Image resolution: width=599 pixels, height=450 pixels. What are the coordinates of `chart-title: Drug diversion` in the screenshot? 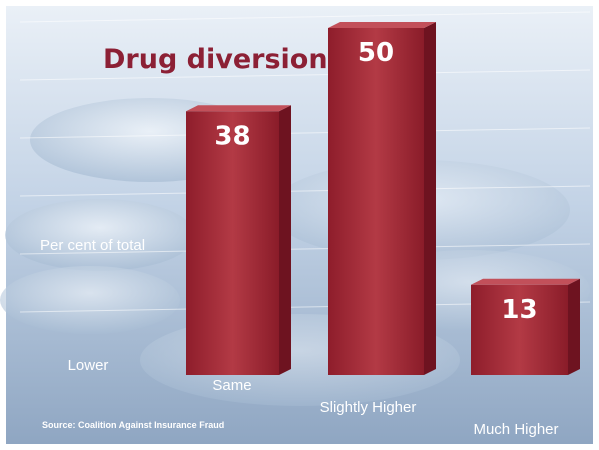 It's located at (215, 59).